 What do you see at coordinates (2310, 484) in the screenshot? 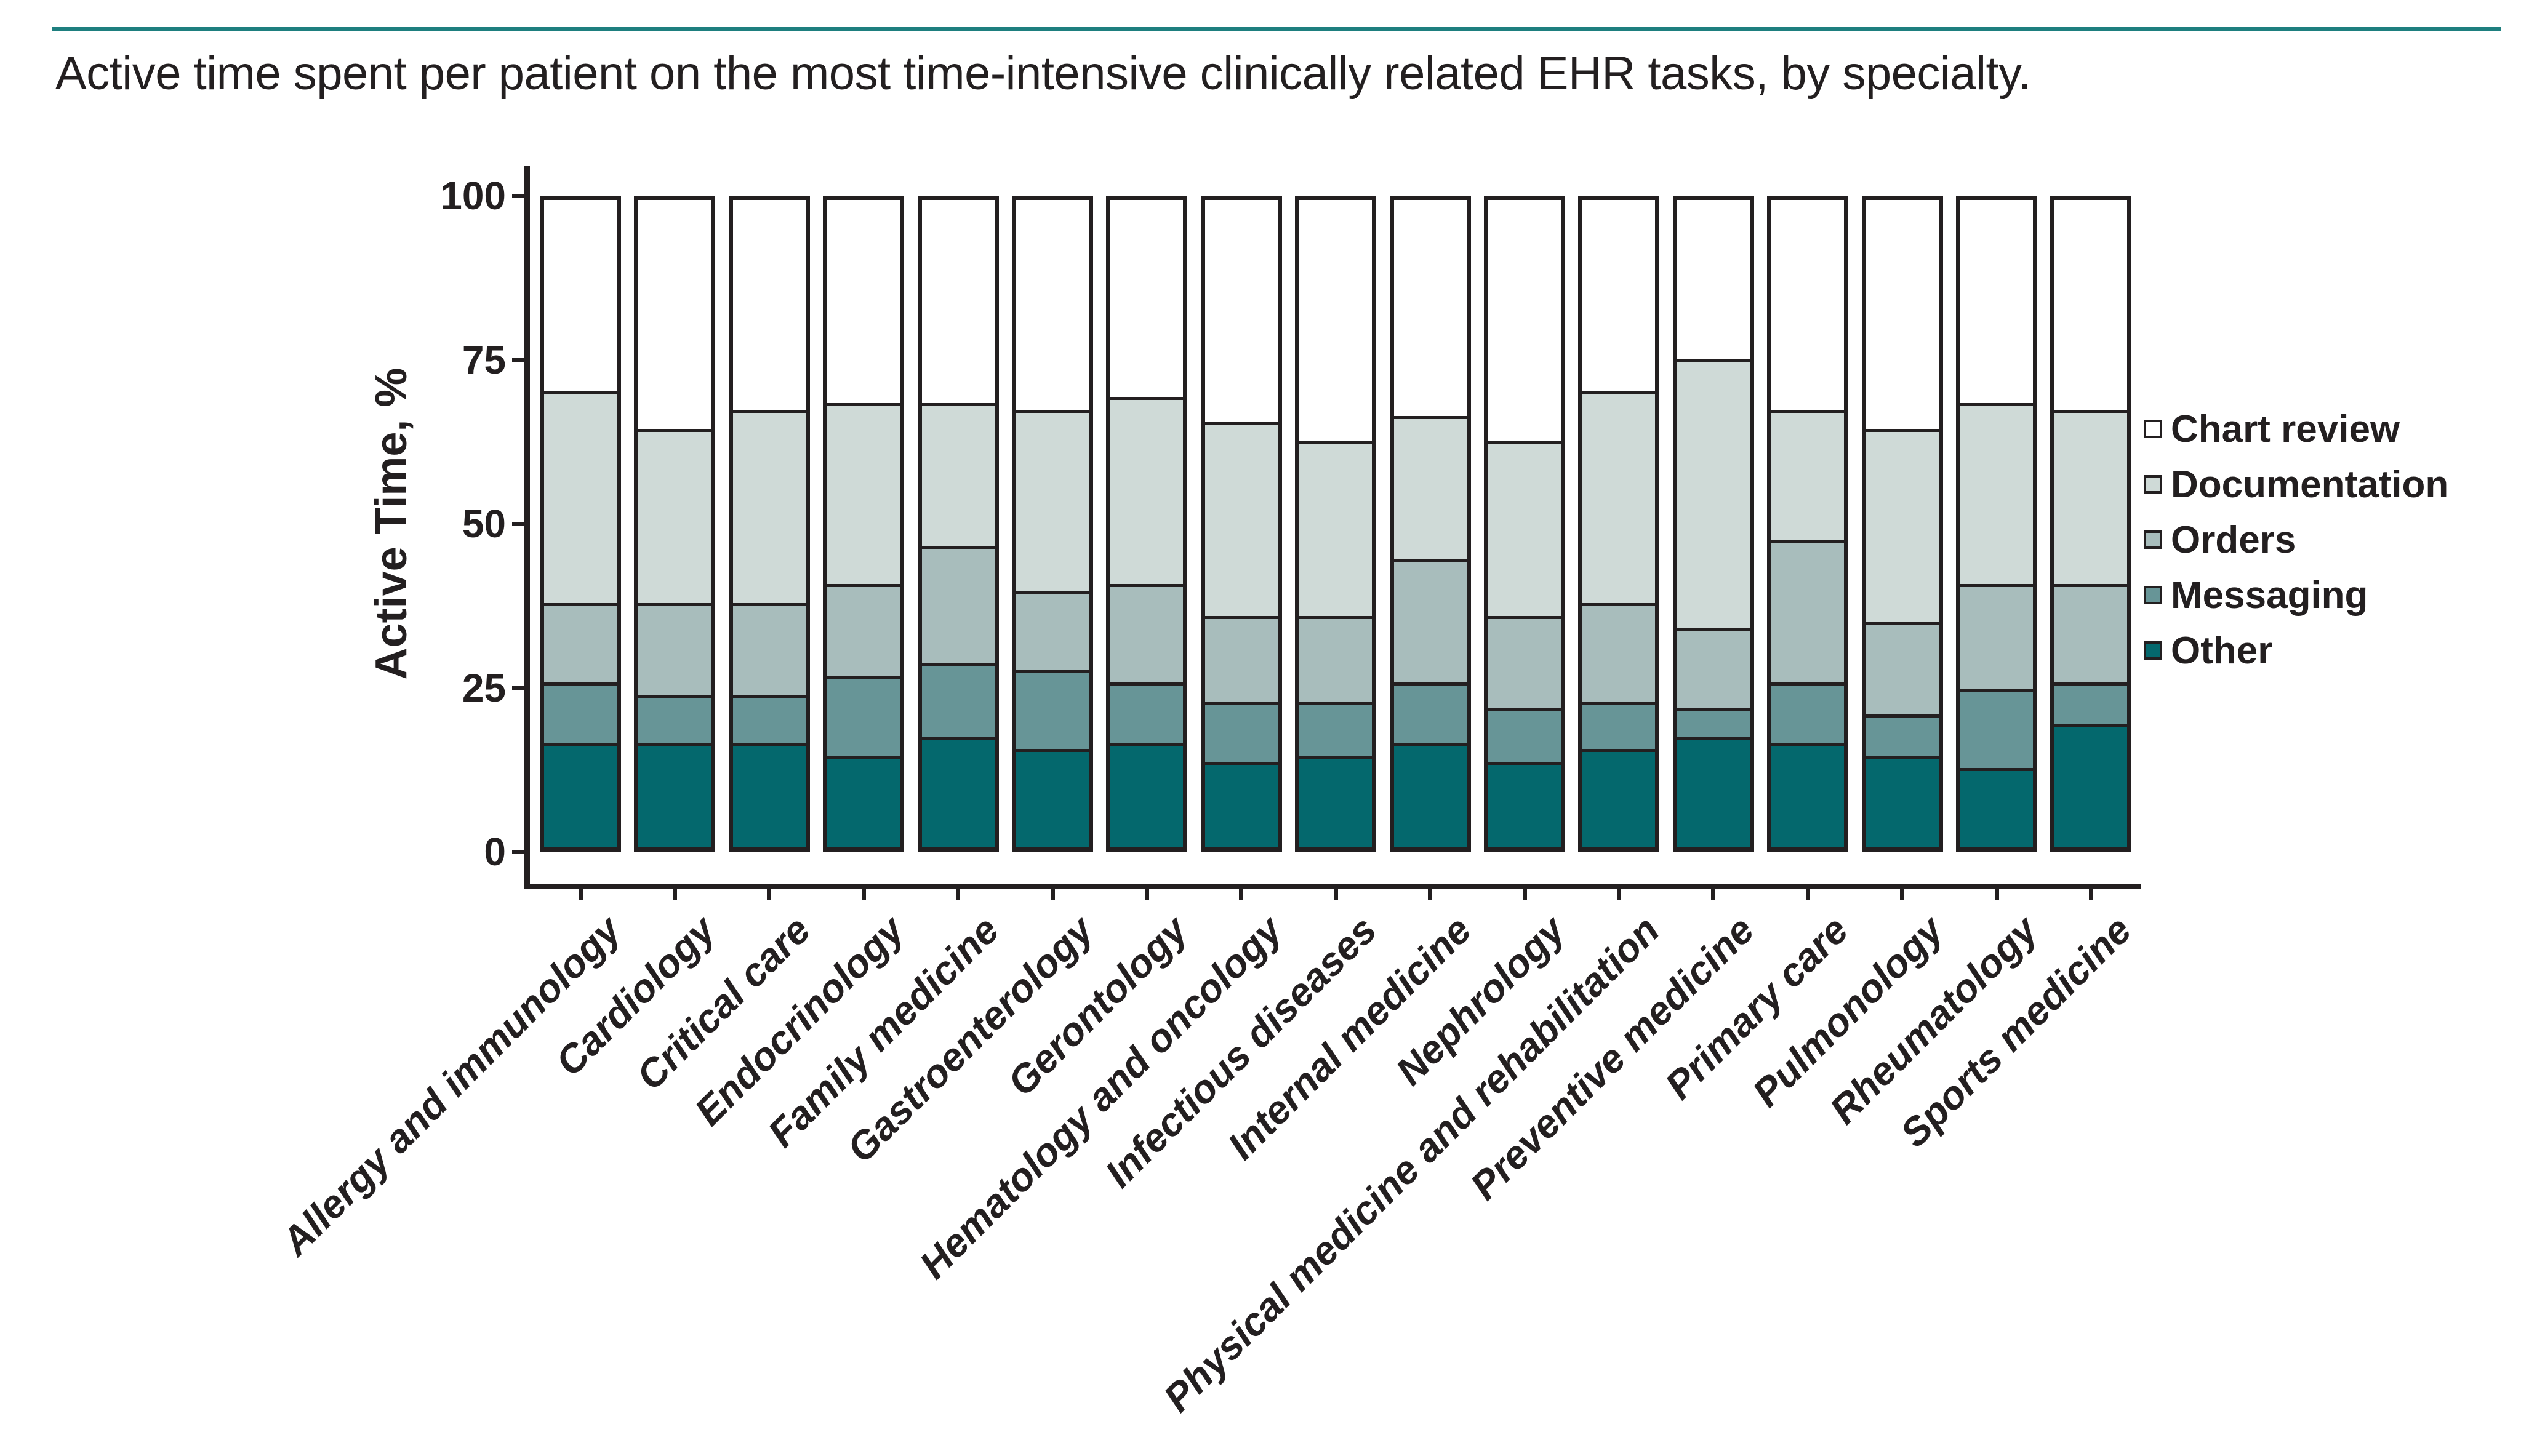
I see `legend-label-documentation: Documentation` at bounding box center [2310, 484].